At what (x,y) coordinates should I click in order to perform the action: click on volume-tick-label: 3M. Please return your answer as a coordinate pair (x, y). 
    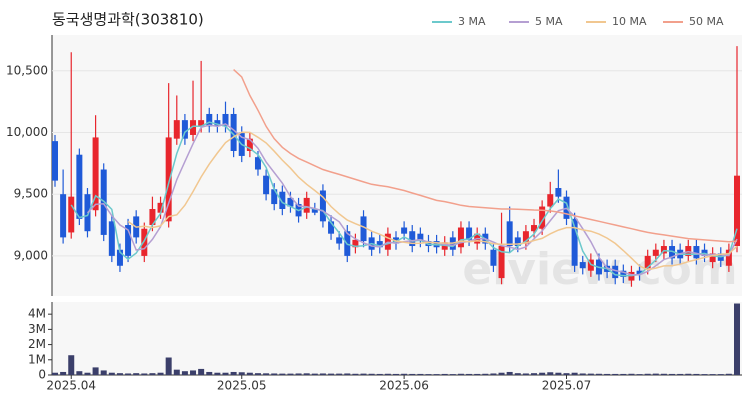
    Looking at the image, I should click on (37, 329).